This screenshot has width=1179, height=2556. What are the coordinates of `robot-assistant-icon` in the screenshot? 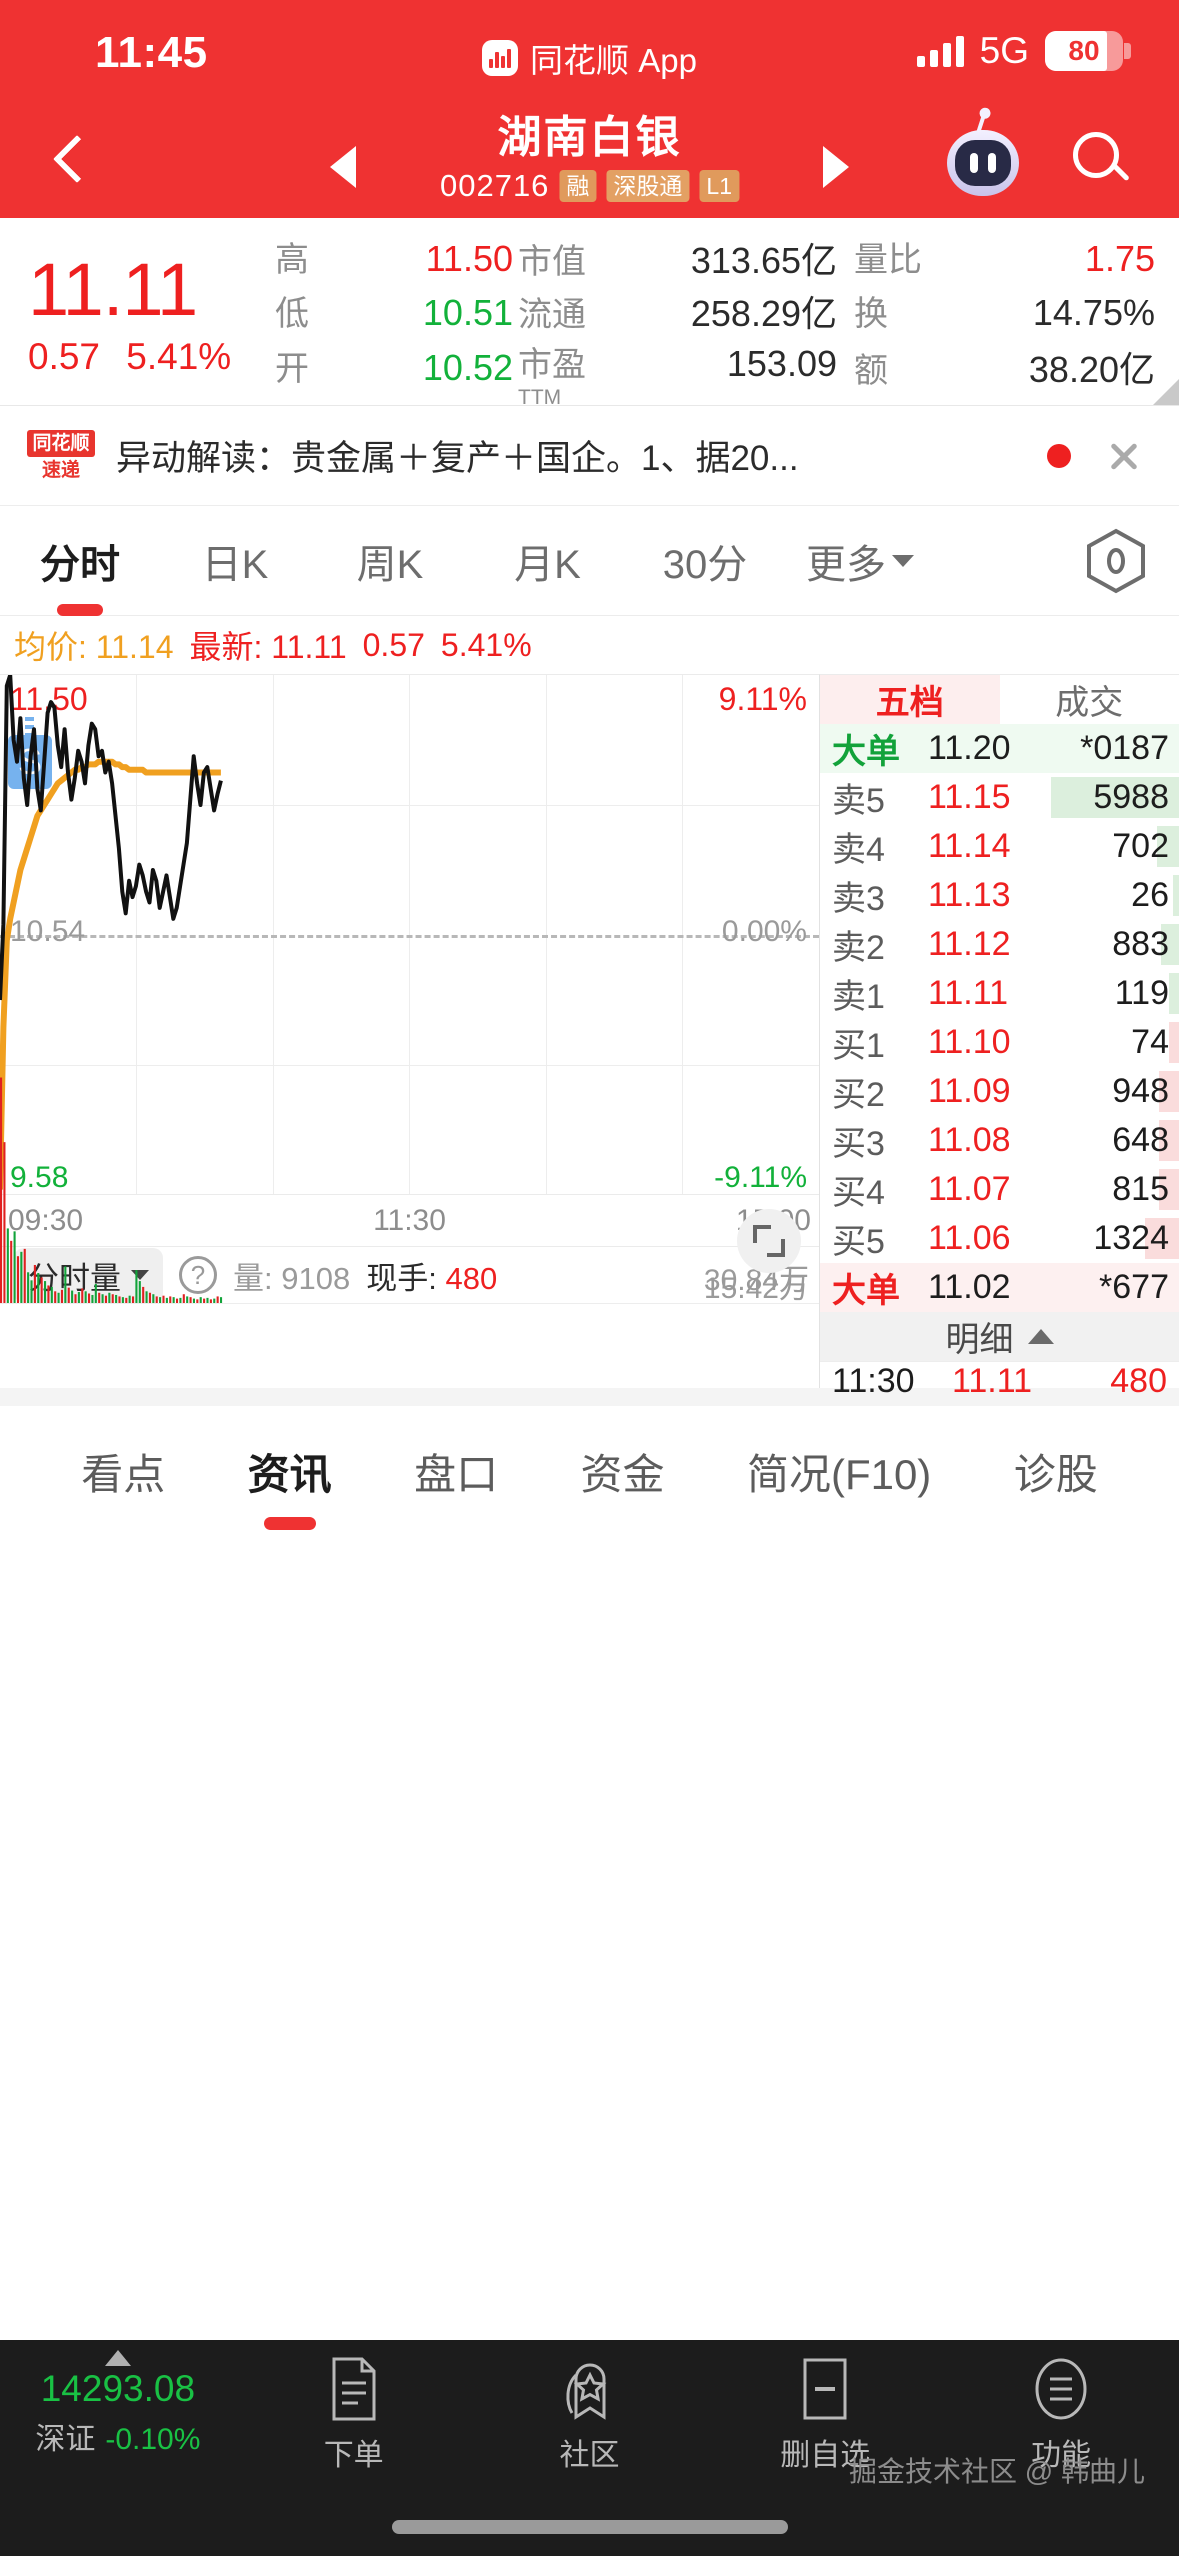 It's located at (983, 155).